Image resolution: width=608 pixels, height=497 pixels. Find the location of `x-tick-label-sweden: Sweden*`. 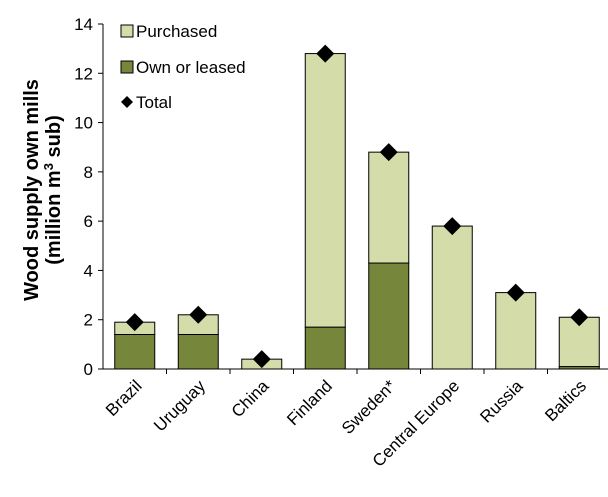

x-tick-label-sweden: Sweden* is located at coordinates (369, 407).